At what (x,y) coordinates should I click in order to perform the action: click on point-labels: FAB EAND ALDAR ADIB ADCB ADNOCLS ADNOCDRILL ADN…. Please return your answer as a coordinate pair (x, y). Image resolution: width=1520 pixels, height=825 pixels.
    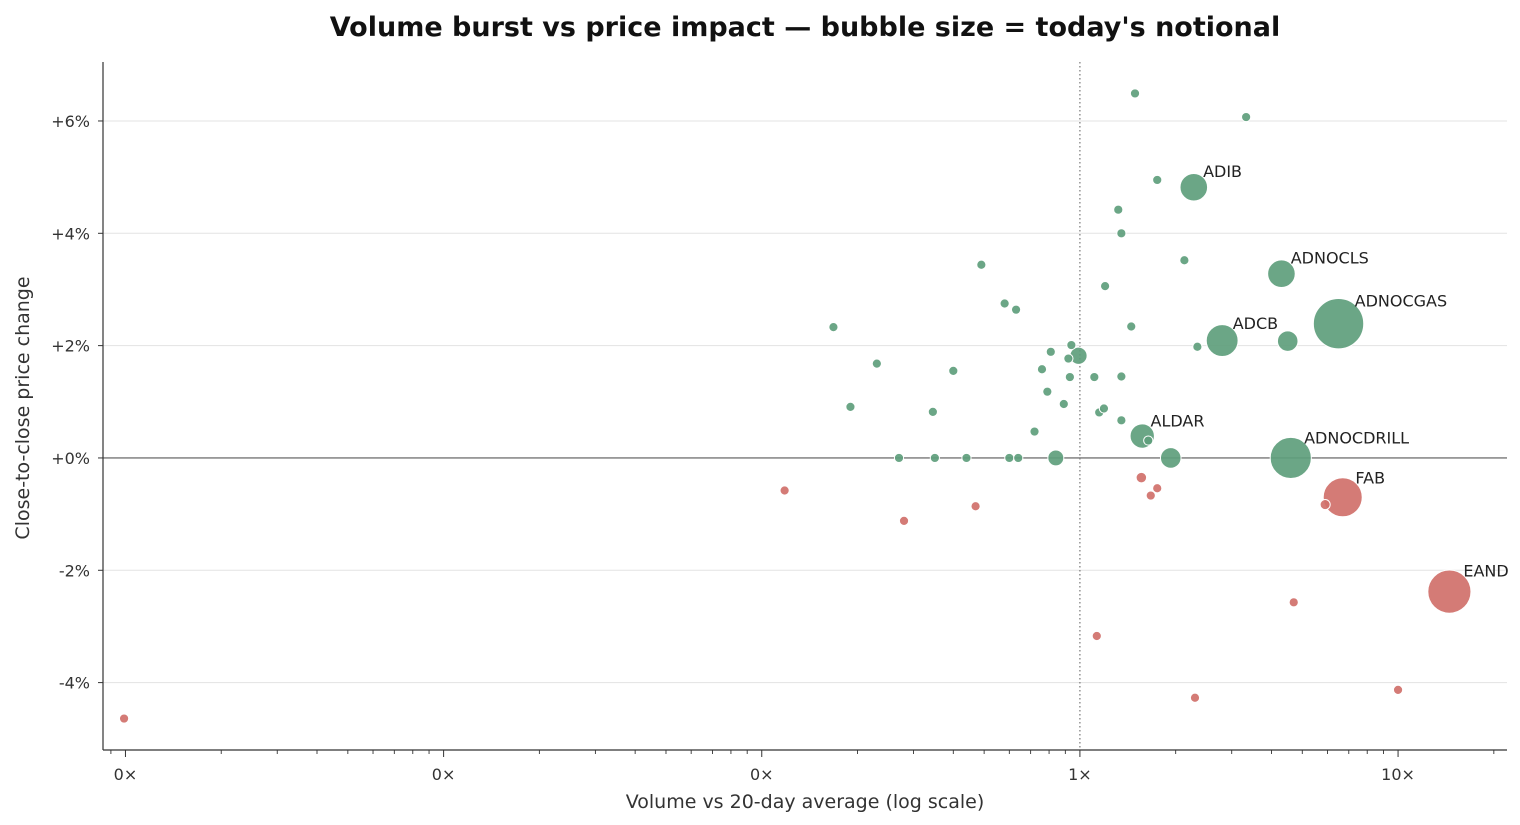
    Looking at the image, I should click on (1330, 371).